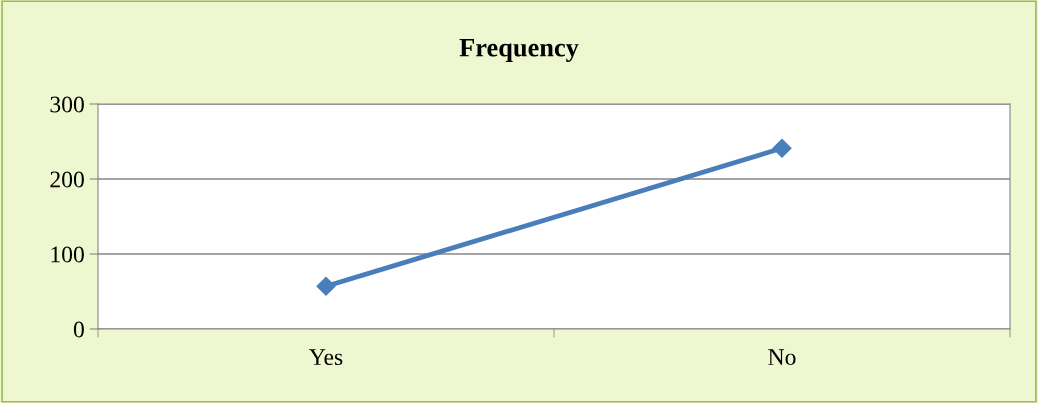 This screenshot has height=403, width=1038. I want to click on y-tick-label: 300, so click(67, 104).